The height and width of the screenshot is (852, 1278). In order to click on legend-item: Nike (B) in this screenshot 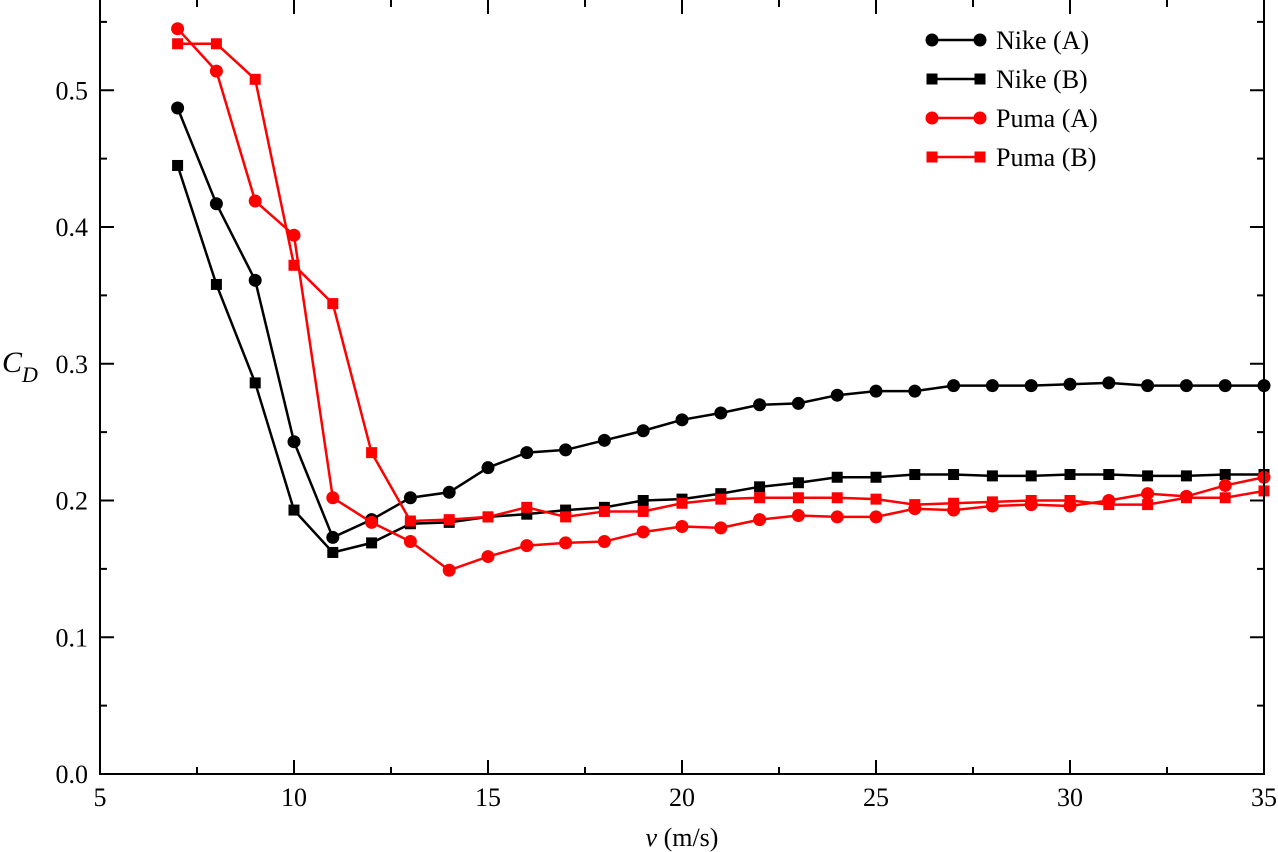, I will do `click(1007, 79)`.